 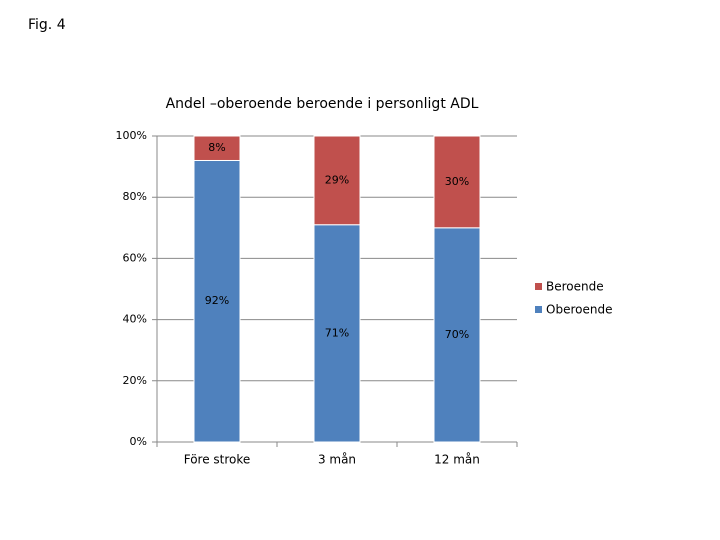 I want to click on y-tick-label: 40%, so click(x=135, y=319).